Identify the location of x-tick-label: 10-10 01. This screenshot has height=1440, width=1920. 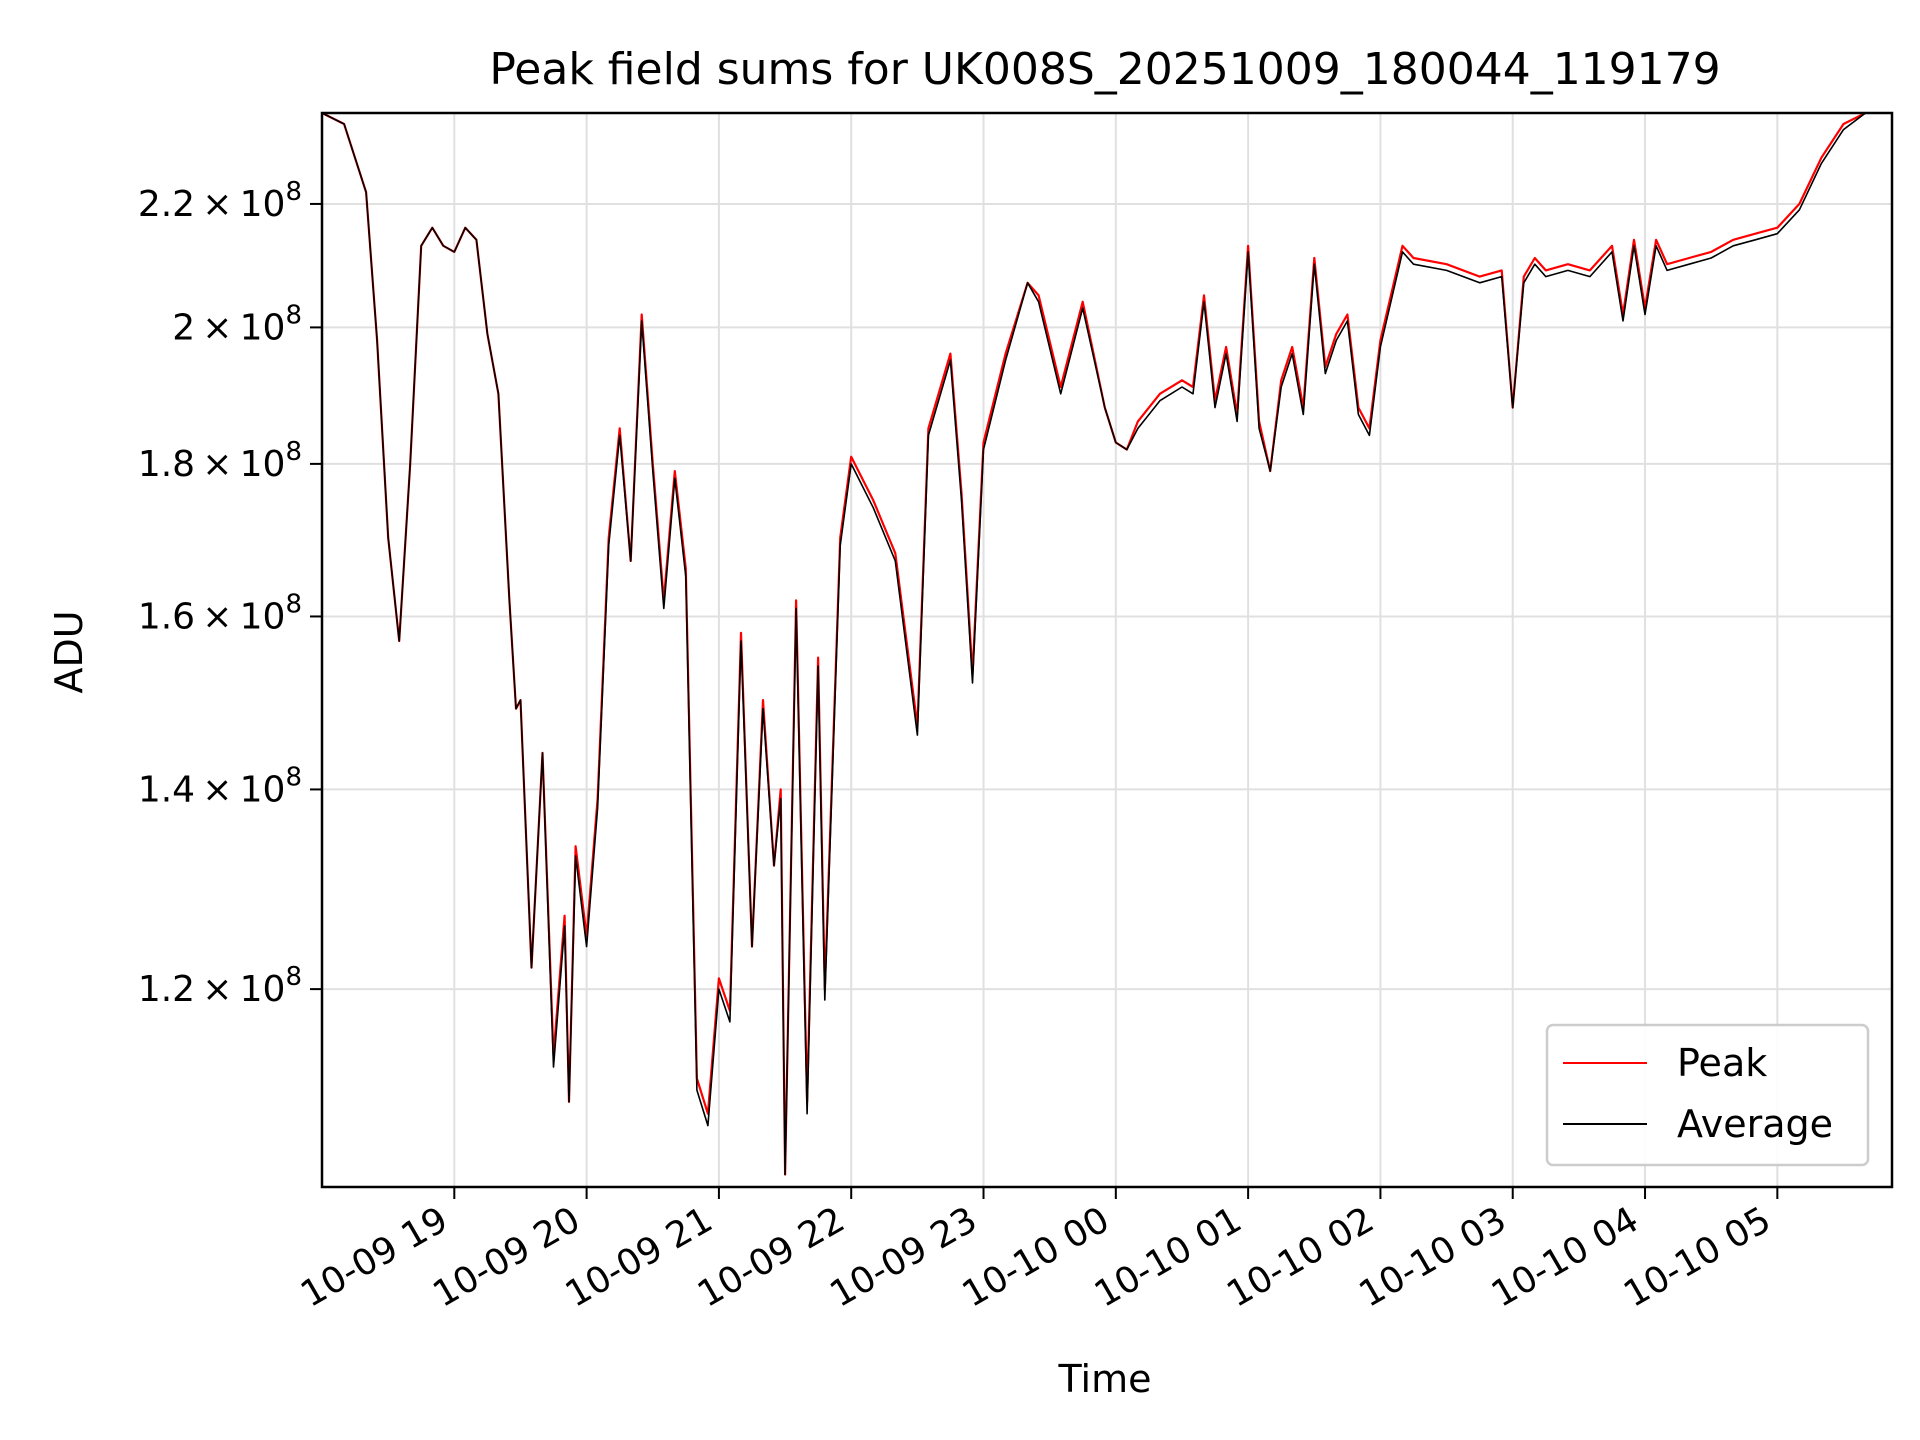
(1168, 1257).